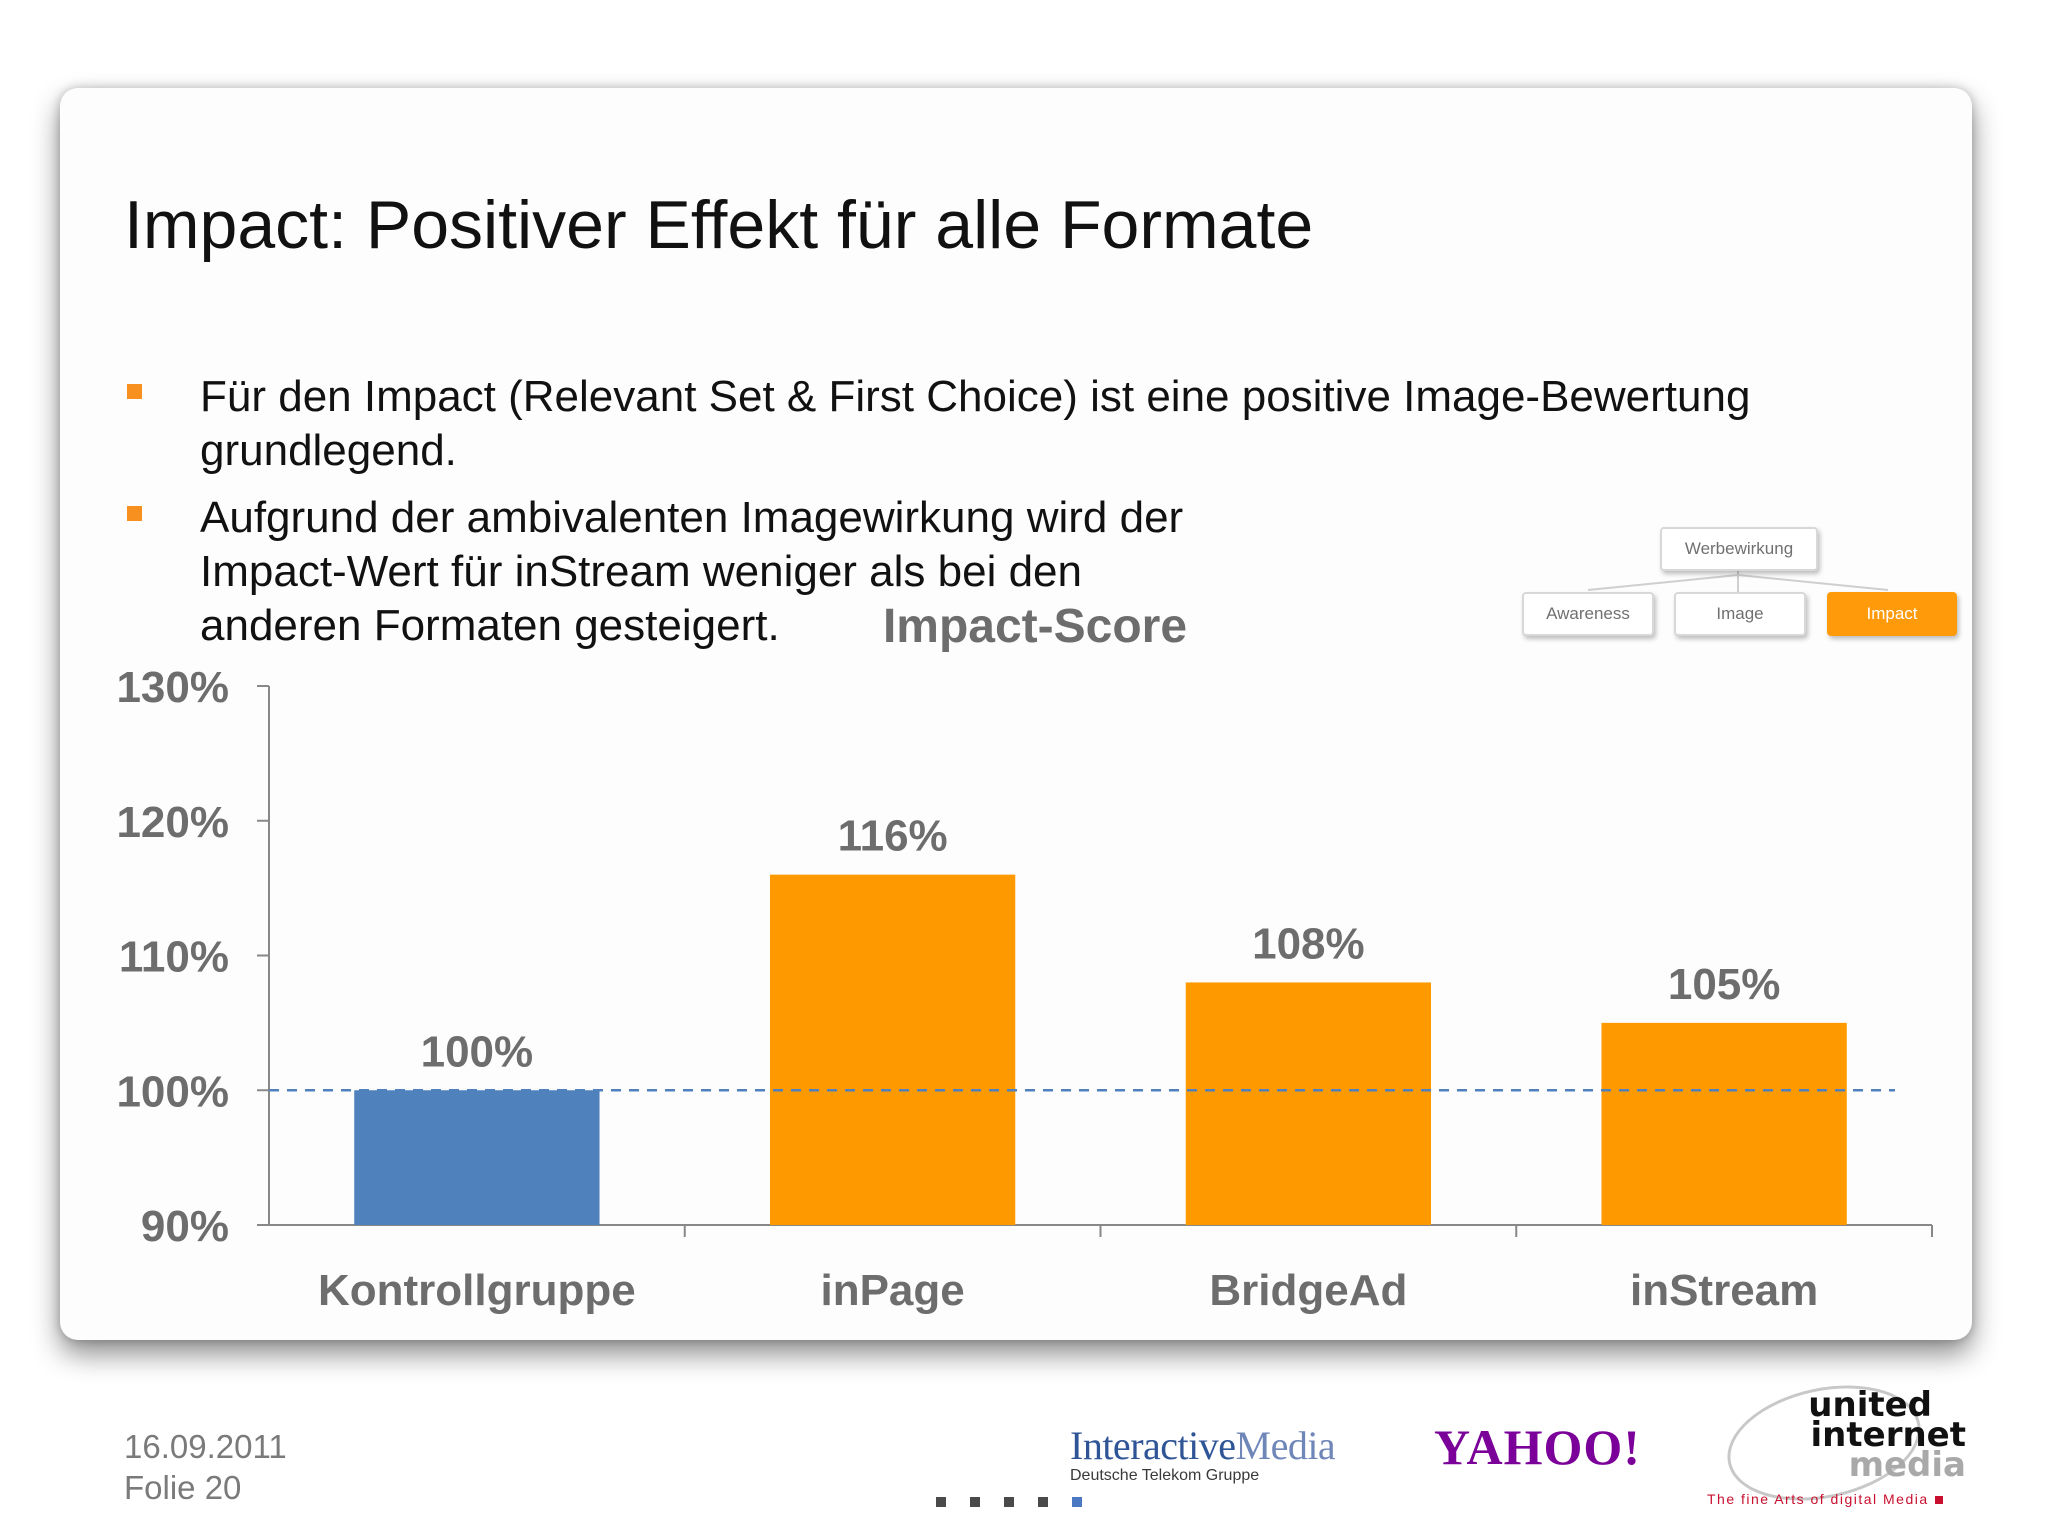 This screenshot has width=2048, height=1536. Describe the element at coordinates (1165, 1475) in the screenshot. I see `im-logo-subtitle: Deutsche Telekom Gruppe` at that location.